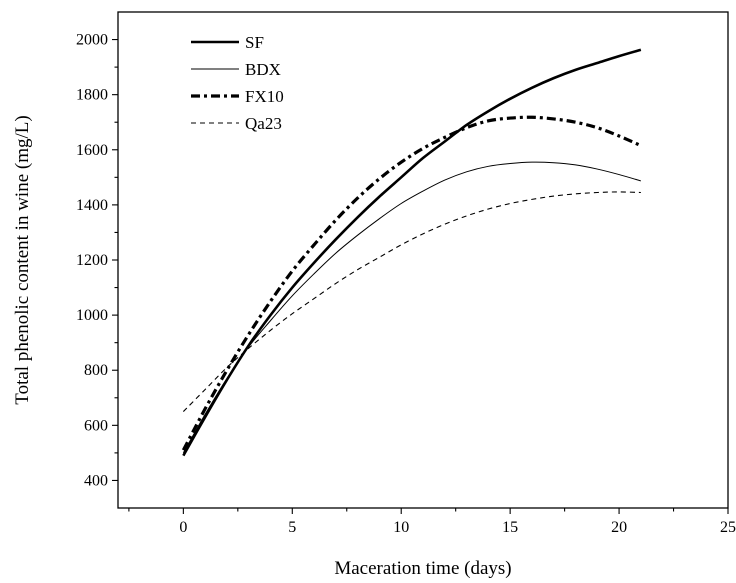 Image resolution: width=736 pixels, height=583 pixels. Describe the element at coordinates (728, 527) in the screenshot. I see `x-tick-label: 25` at that location.